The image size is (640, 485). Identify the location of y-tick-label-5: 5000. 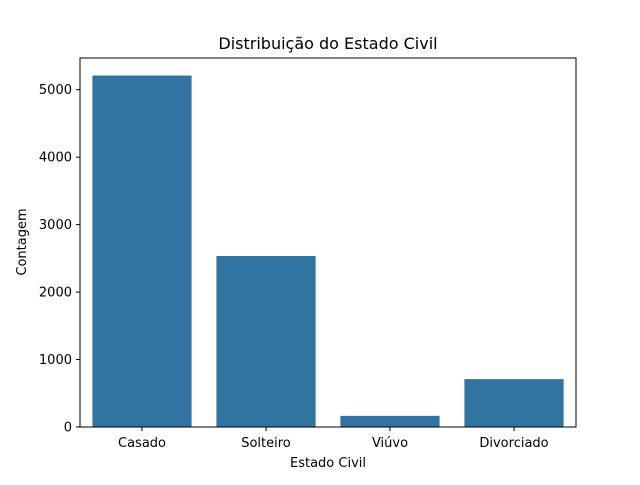
(55, 90).